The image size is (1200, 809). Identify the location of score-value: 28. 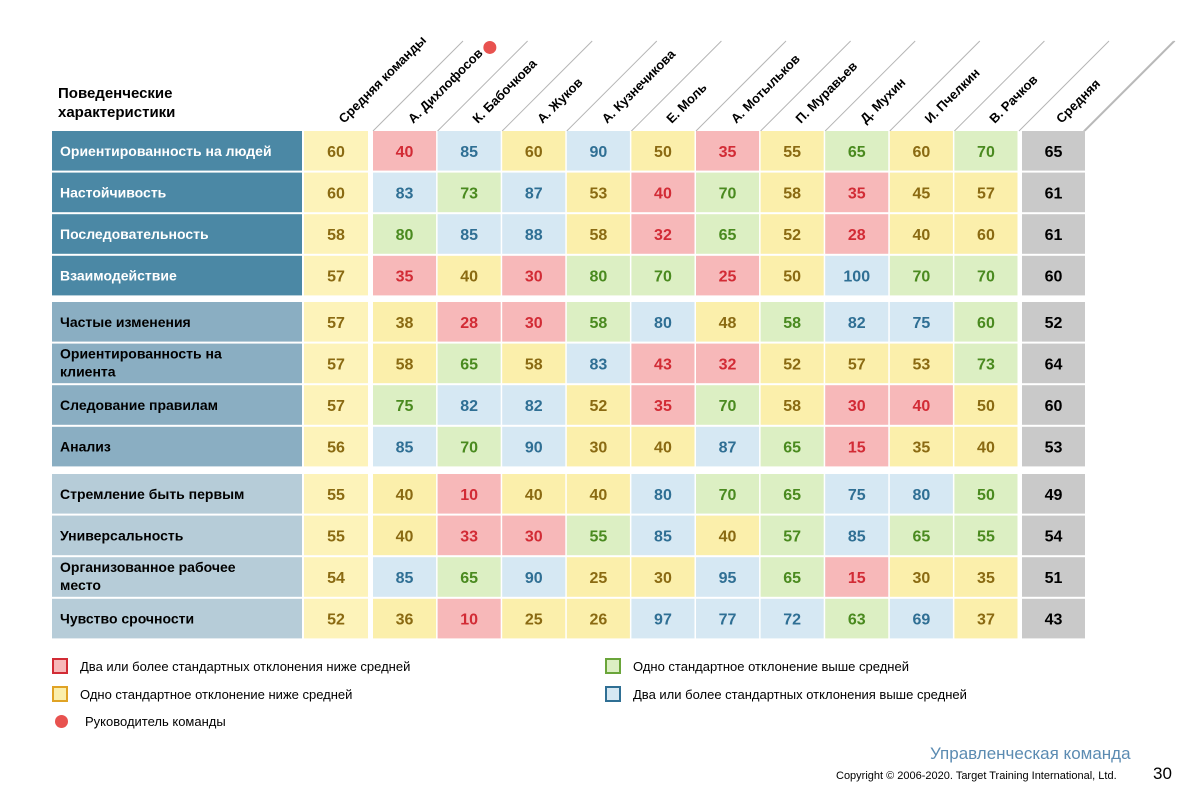
(469, 323).